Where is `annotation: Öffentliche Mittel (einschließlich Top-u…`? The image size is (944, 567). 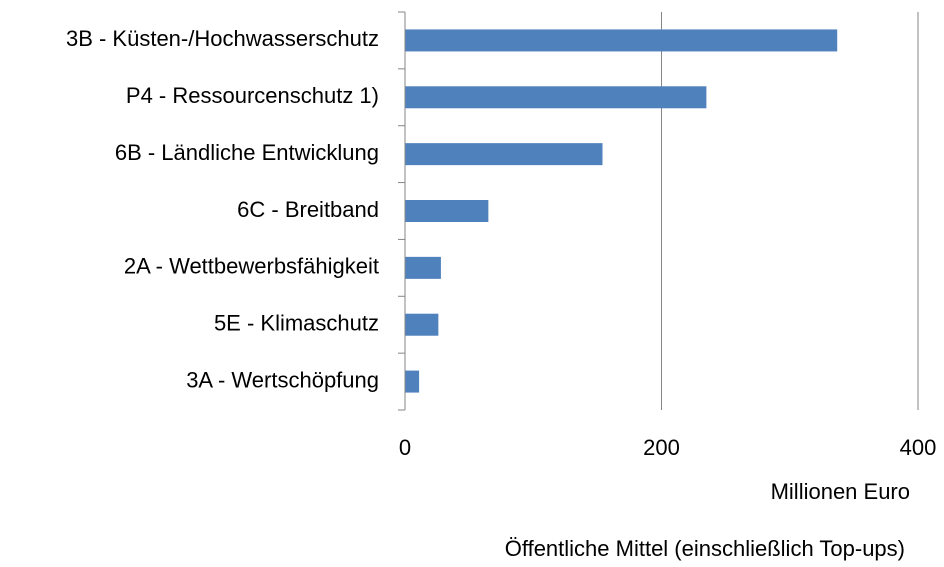 annotation: Öffentliche Mittel (einschließlich Top-u… is located at coordinates (705, 548).